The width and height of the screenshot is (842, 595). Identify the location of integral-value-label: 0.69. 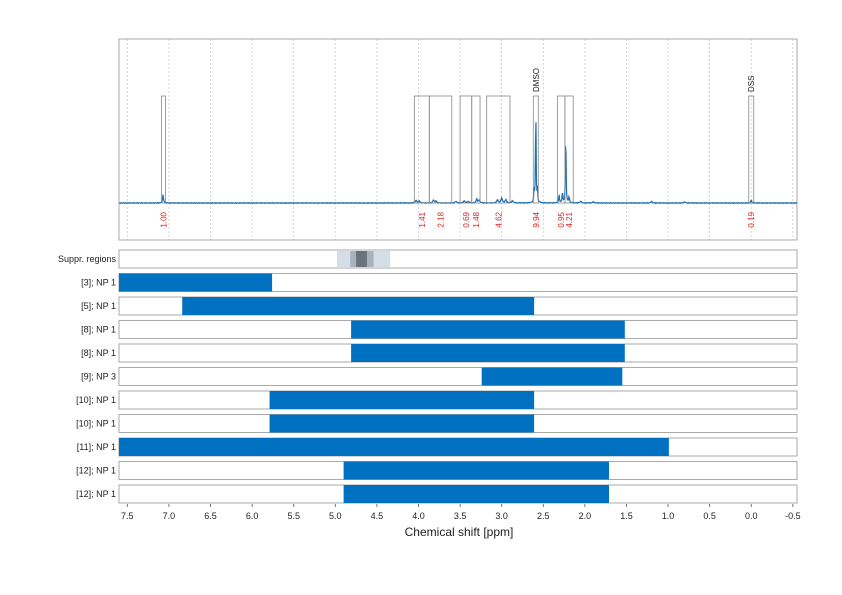
(466, 219).